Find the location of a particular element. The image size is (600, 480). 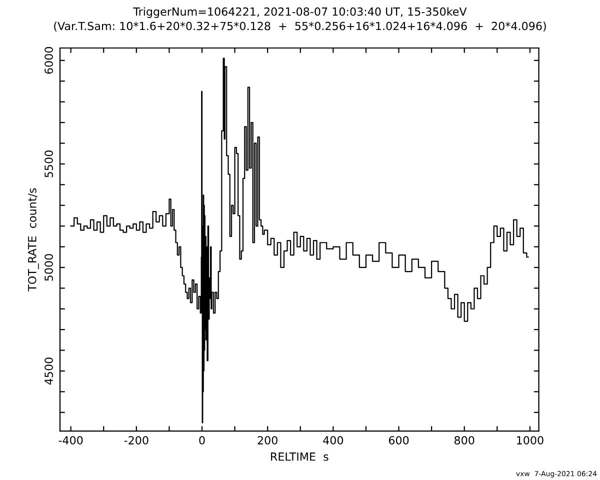

y-tick-label: 4500 is located at coordinates (48, 371).